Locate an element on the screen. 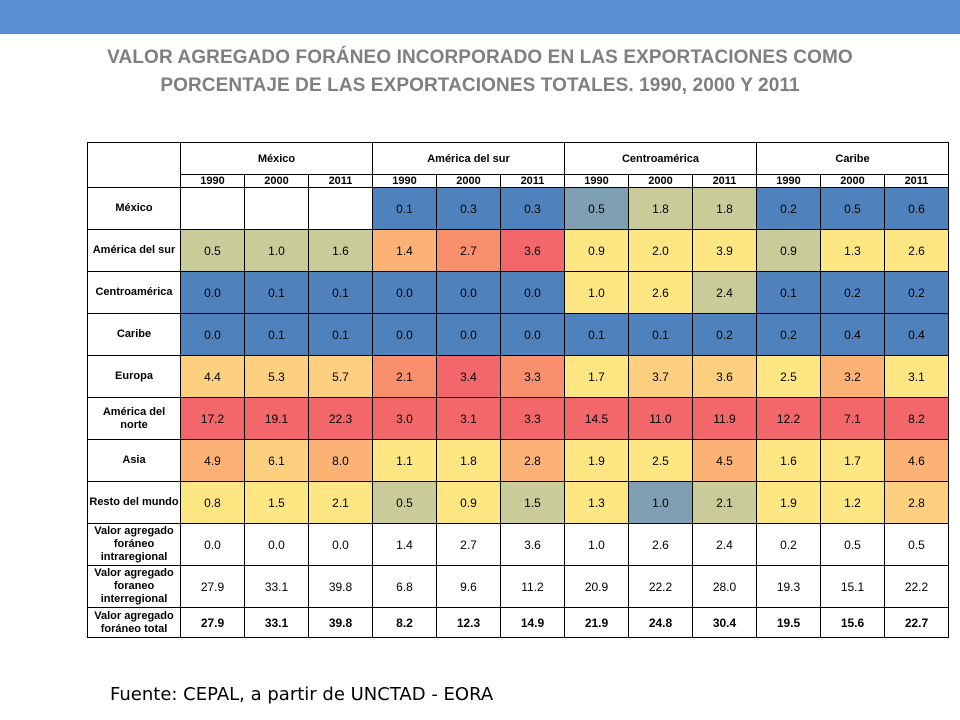 The image size is (960, 720). column-group-header: América del sur is located at coordinates (468, 158).